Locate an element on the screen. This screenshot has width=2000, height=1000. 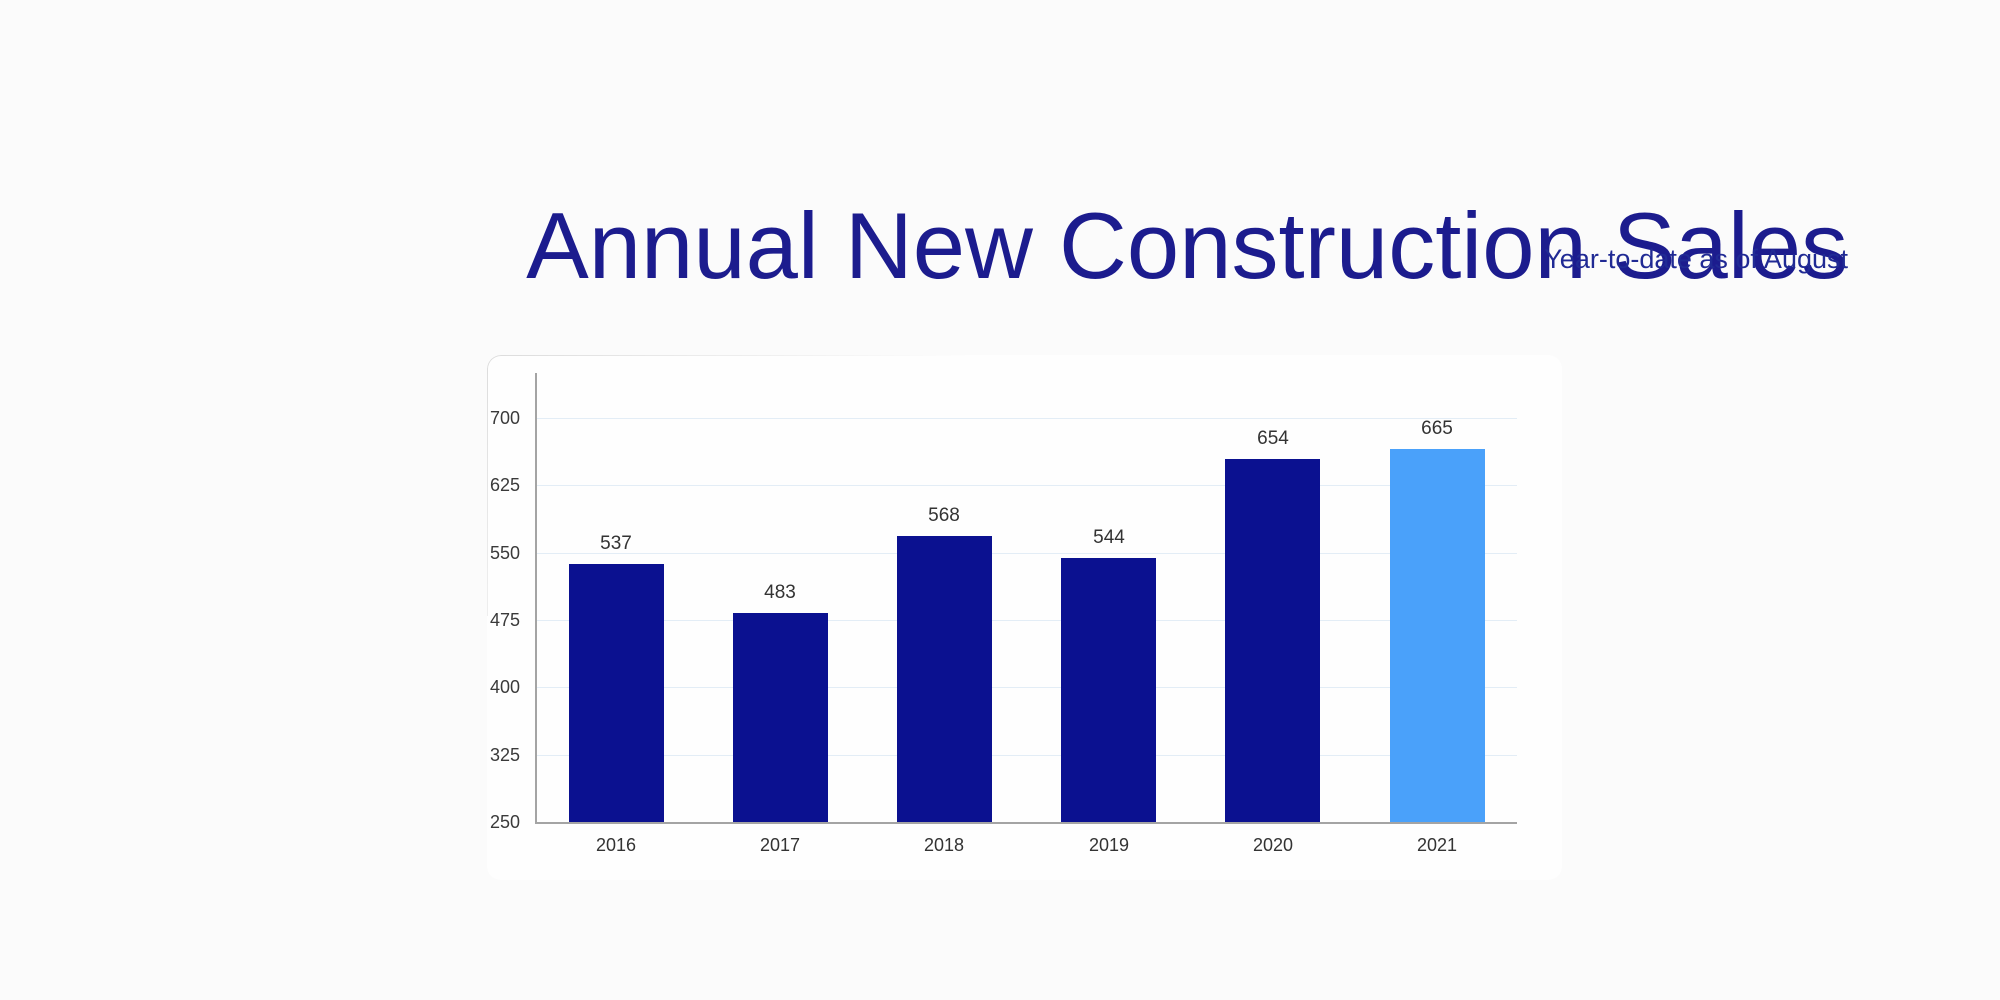
y-tick-label-625: 625 is located at coordinates (504, 485).